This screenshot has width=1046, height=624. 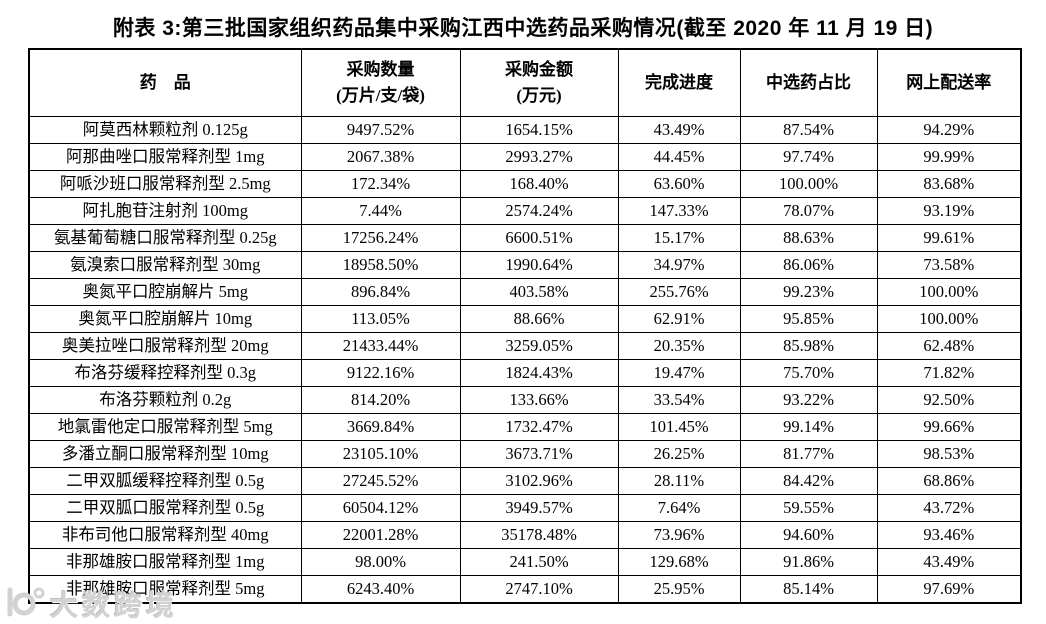 What do you see at coordinates (808, 346) in the screenshot?
I see `value-cell: 85.98%` at bounding box center [808, 346].